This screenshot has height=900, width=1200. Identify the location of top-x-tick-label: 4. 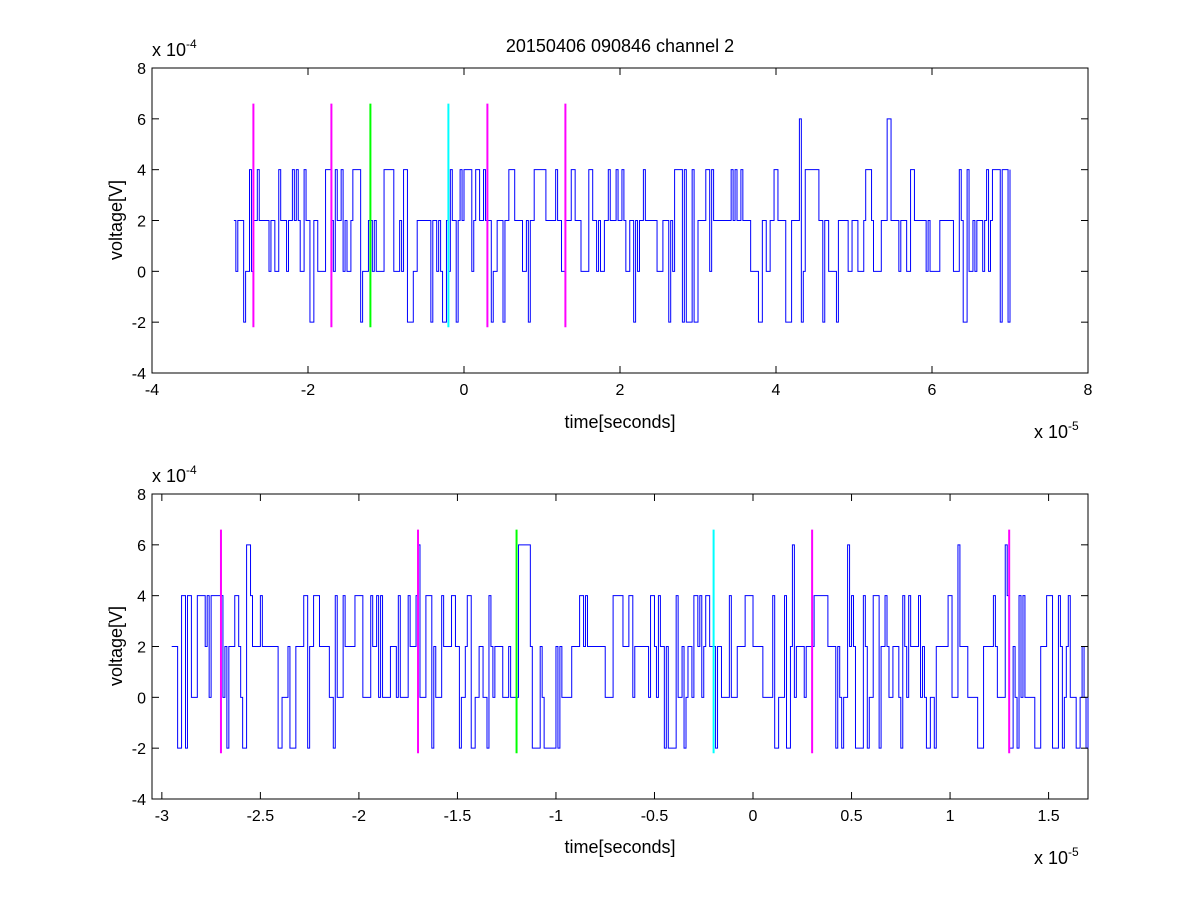
(776, 390).